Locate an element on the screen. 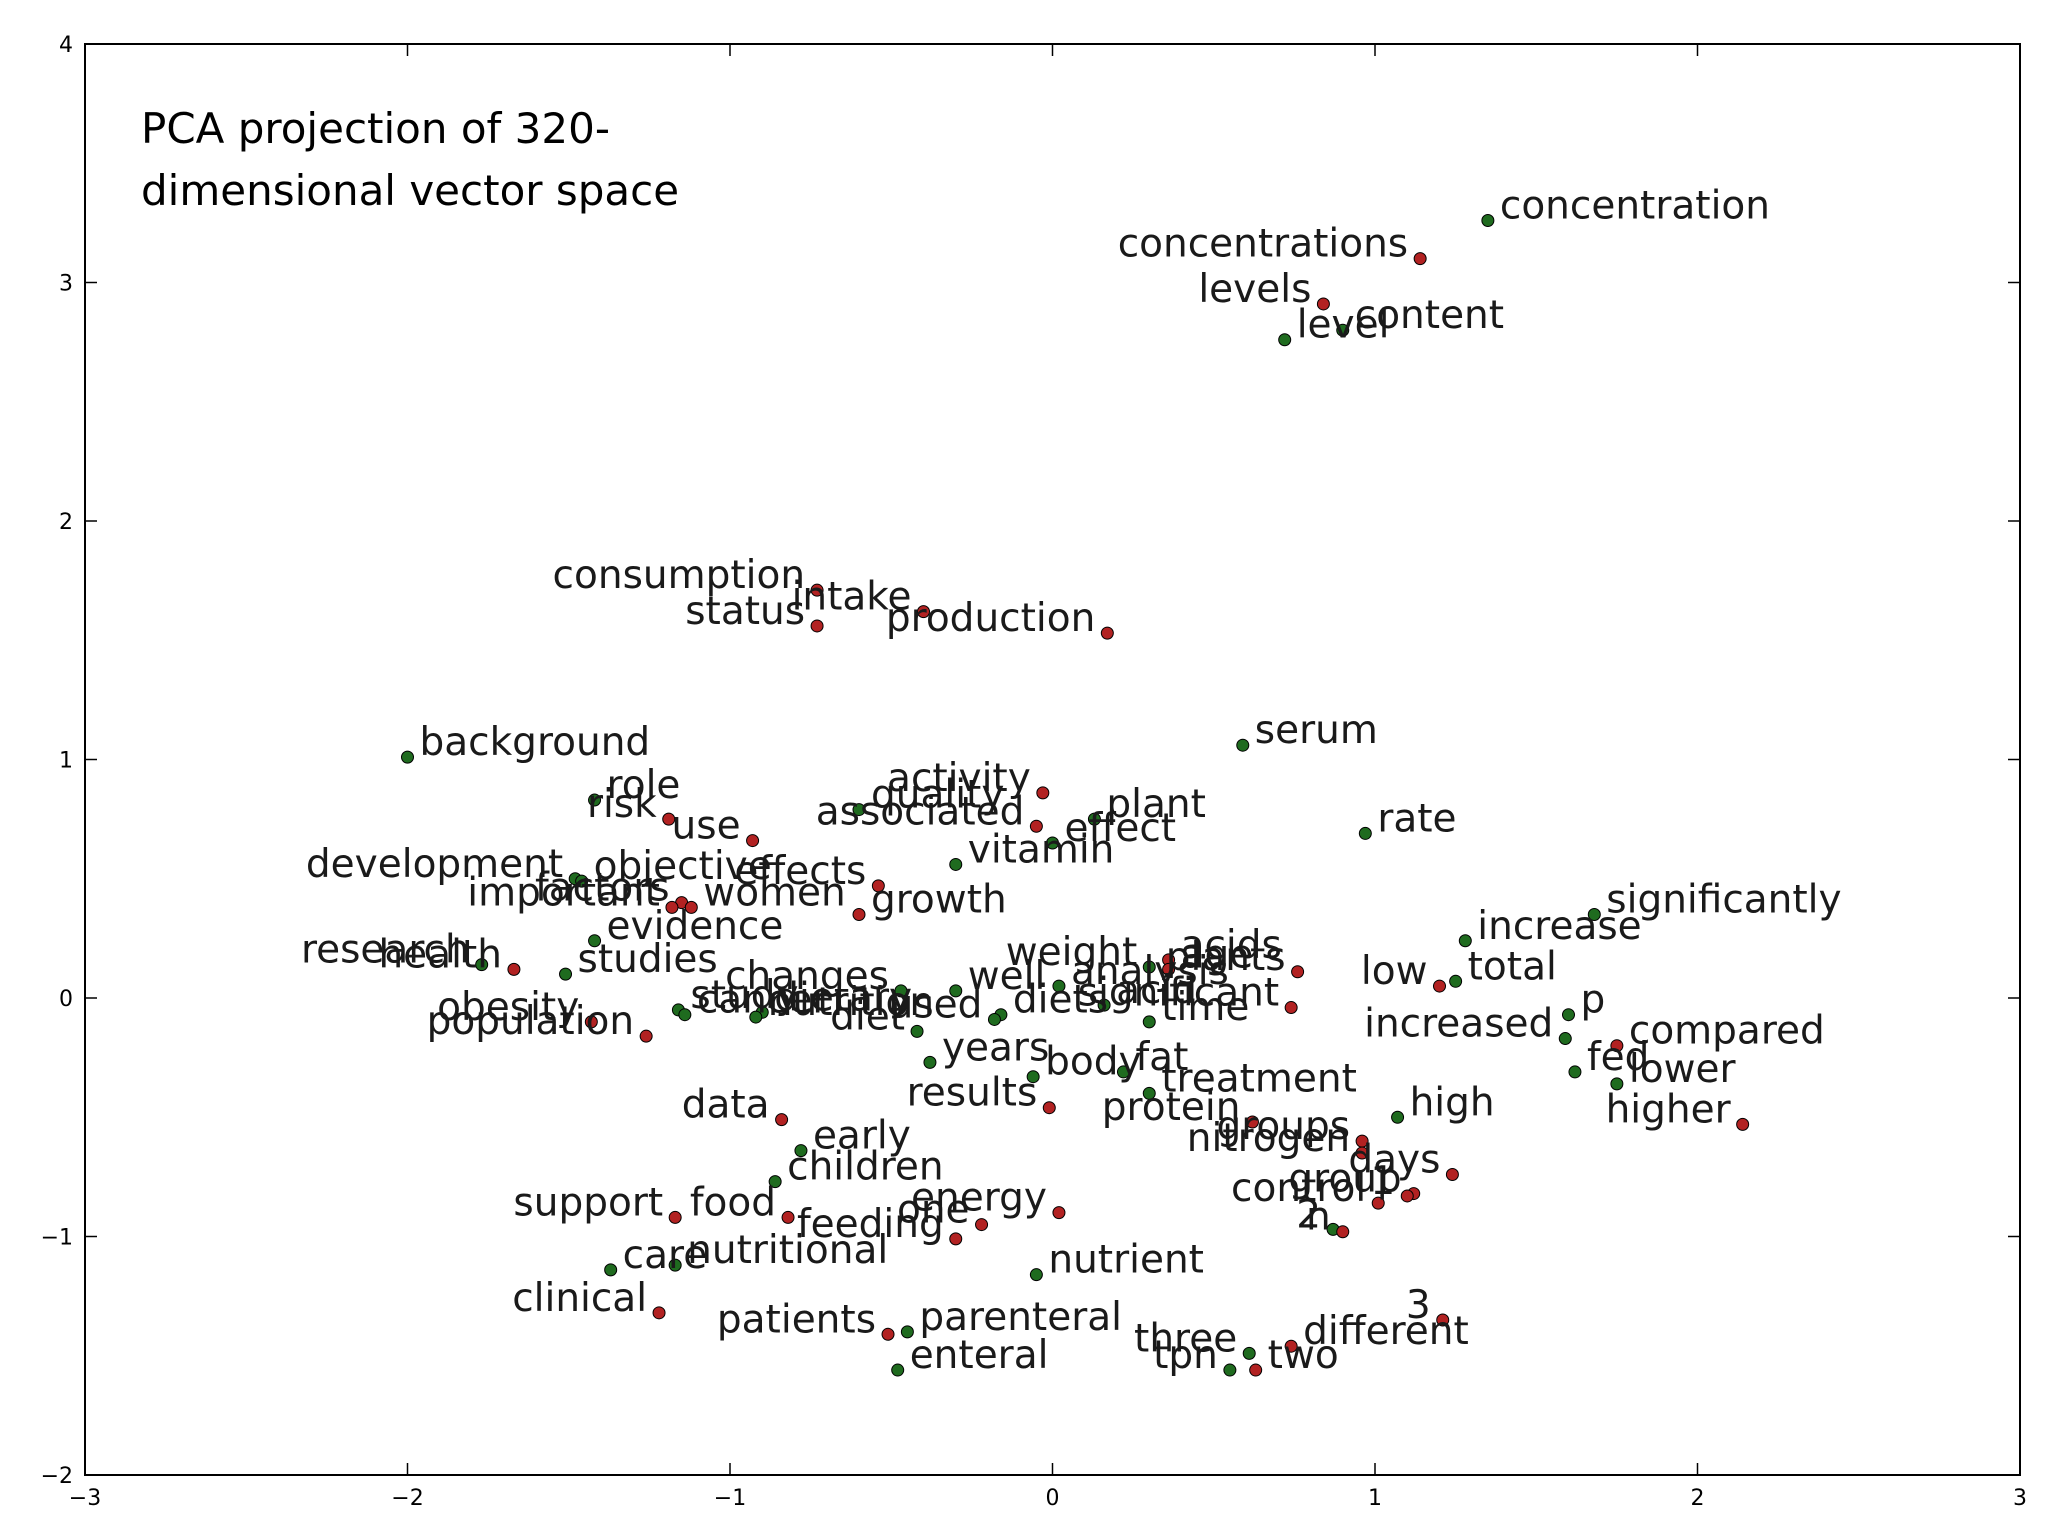  point-label: two is located at coordinates (1303, 1355).